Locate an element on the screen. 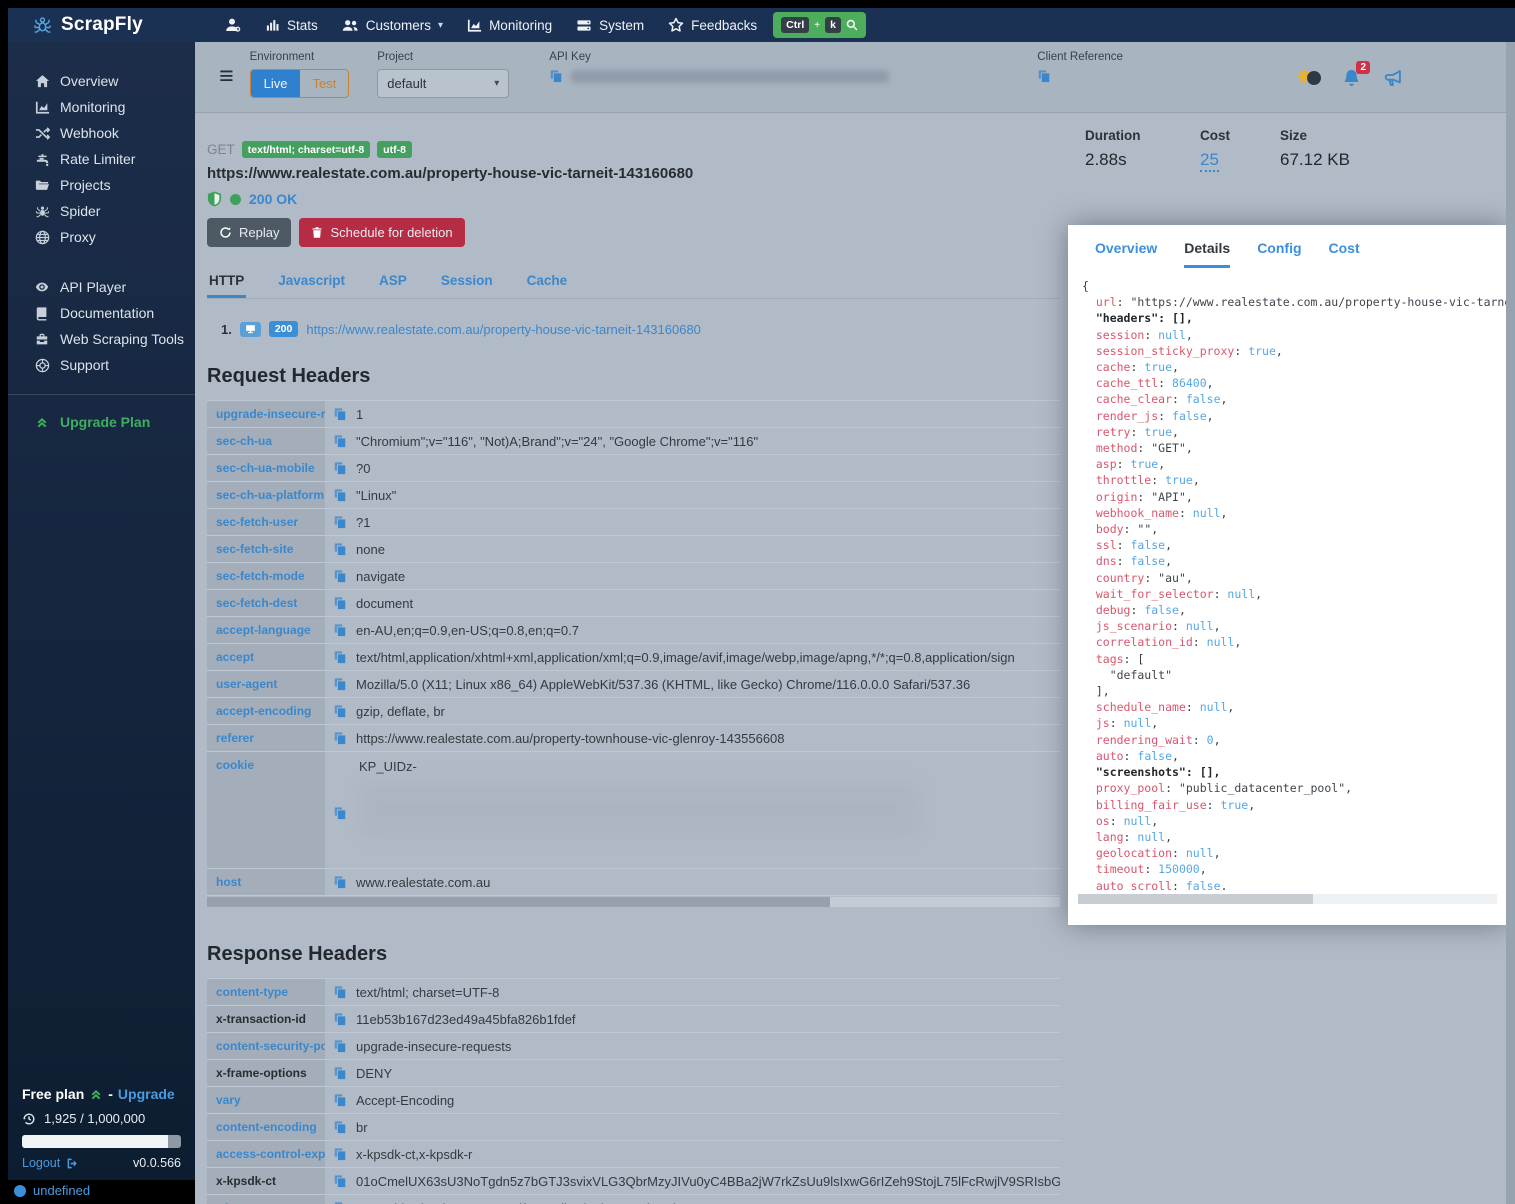 The height and width of the screenshot is (1204, 1515). sidebar-item-api-player: API Player is located at coordinates (101, 287).